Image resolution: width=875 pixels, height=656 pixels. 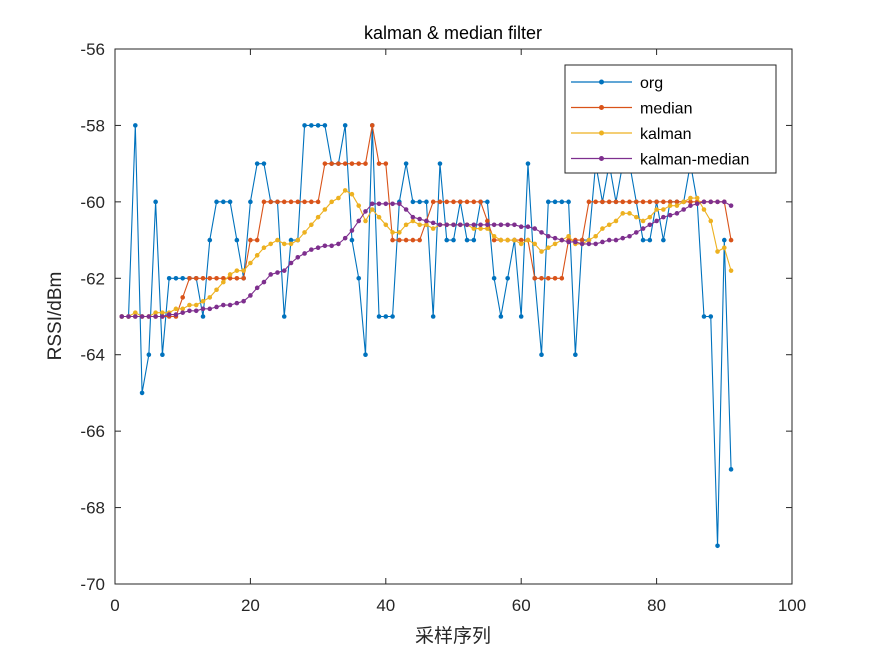 What do you see at coordinates (426, 259) in the screenshot?
I see `series-kalman-median` at bounding box center [426, 259].